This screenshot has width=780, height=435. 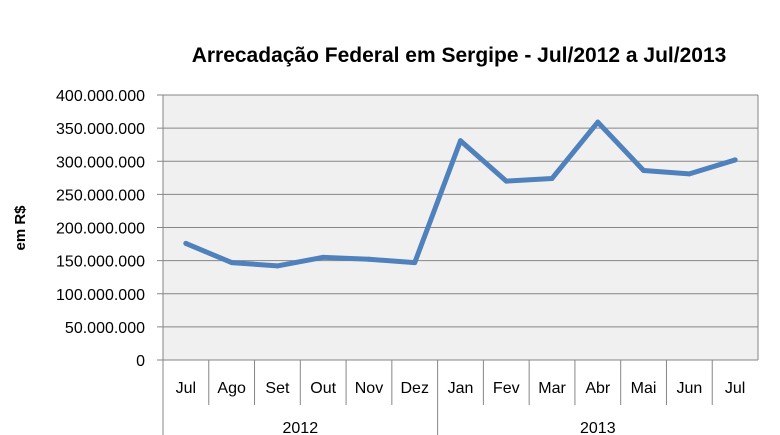 I want to click on x-tick-label: Jan, so click(x=461, y=388).